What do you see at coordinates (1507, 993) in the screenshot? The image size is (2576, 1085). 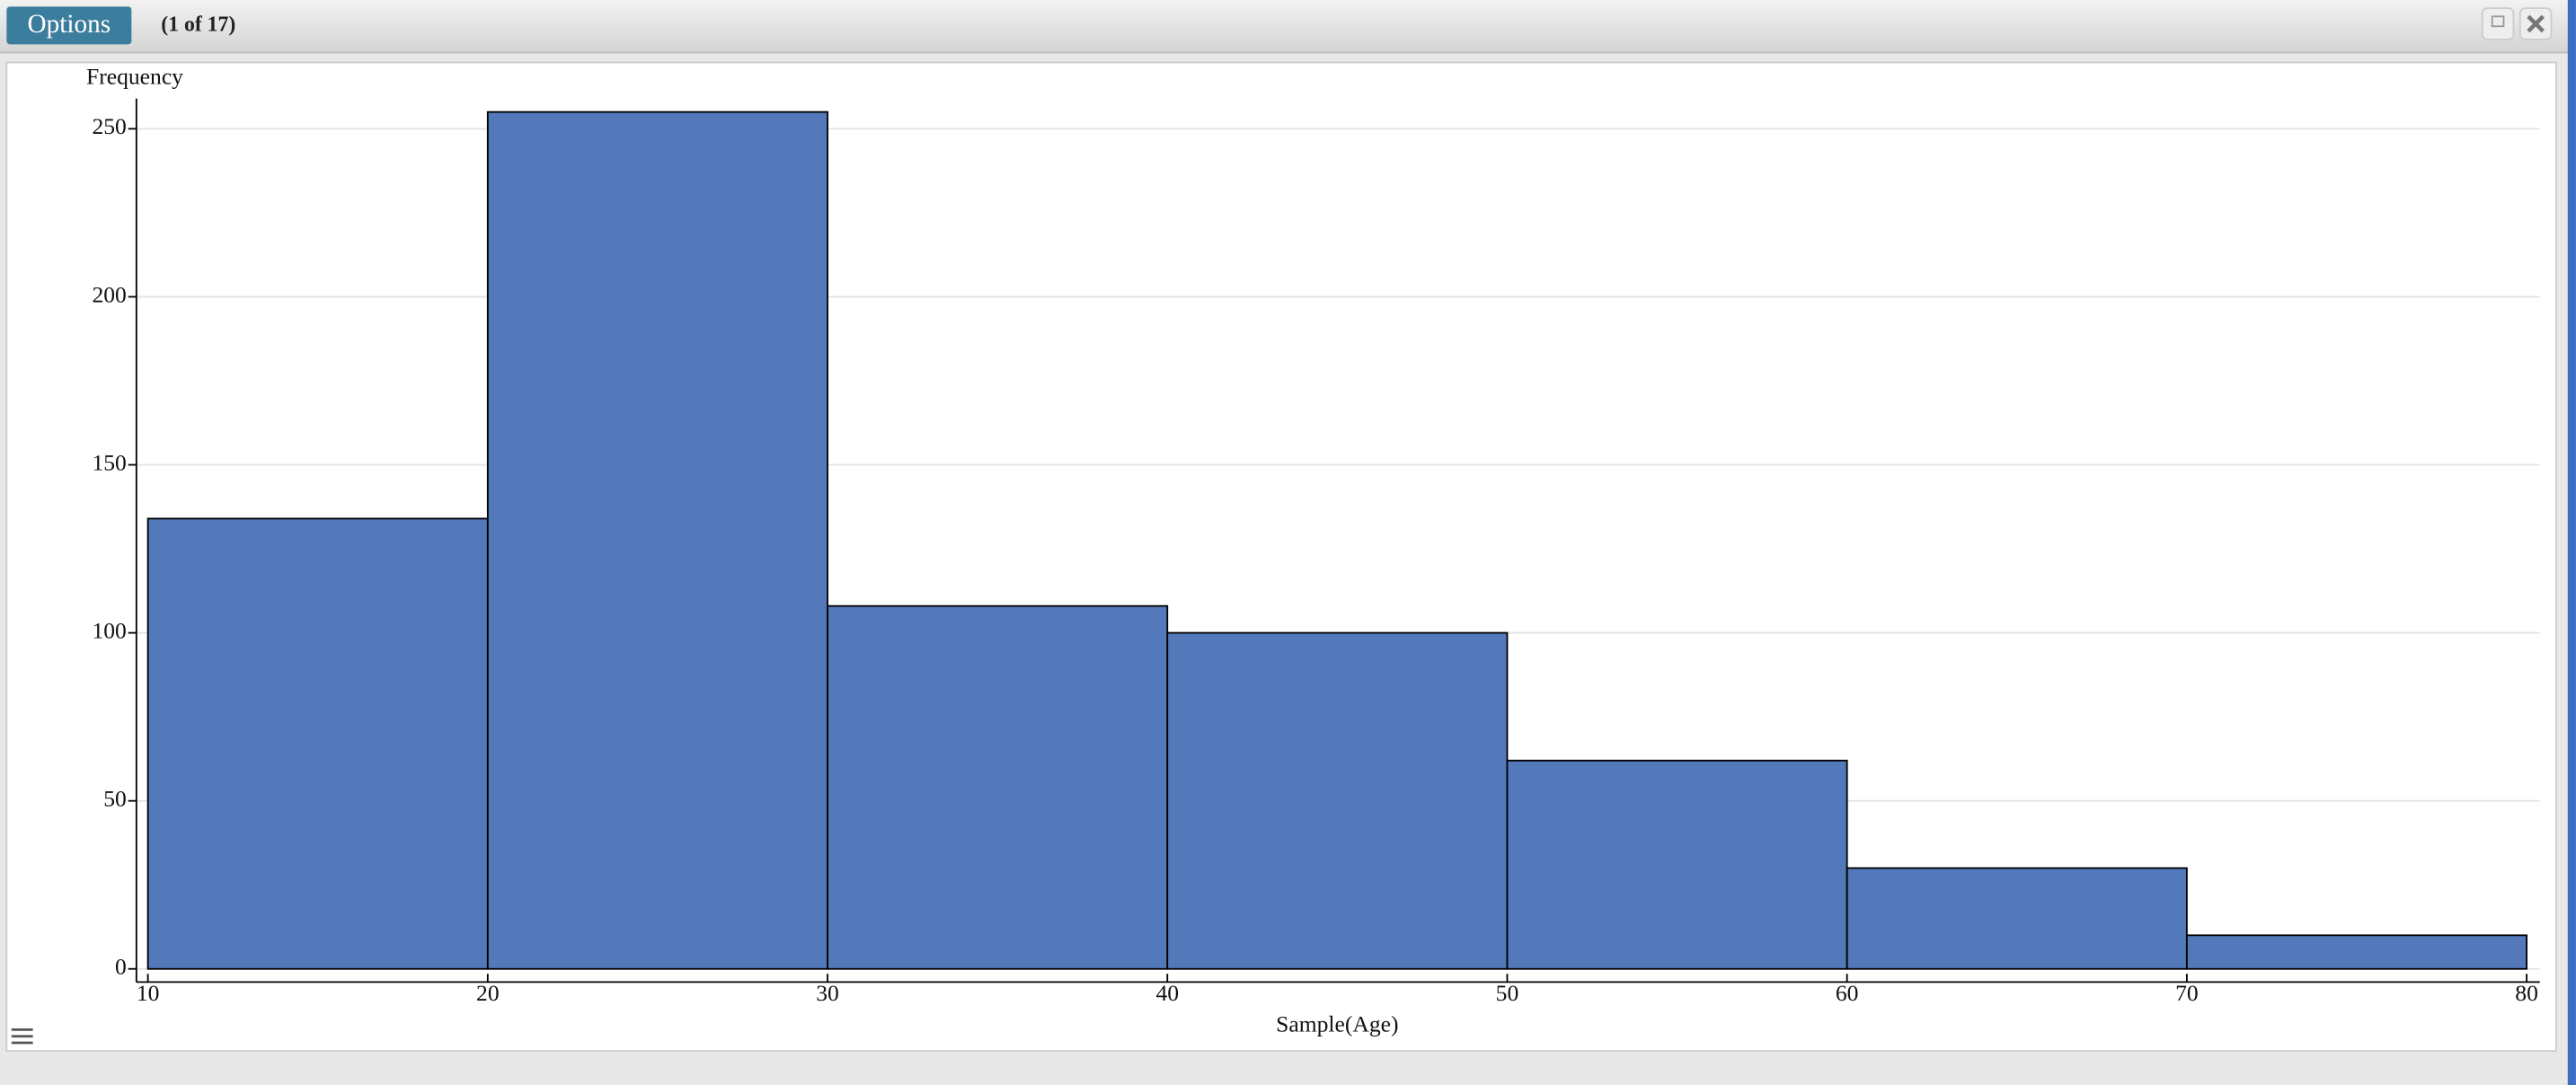 I see `x-tick-label: 50` at bounding box center [1507, 993].